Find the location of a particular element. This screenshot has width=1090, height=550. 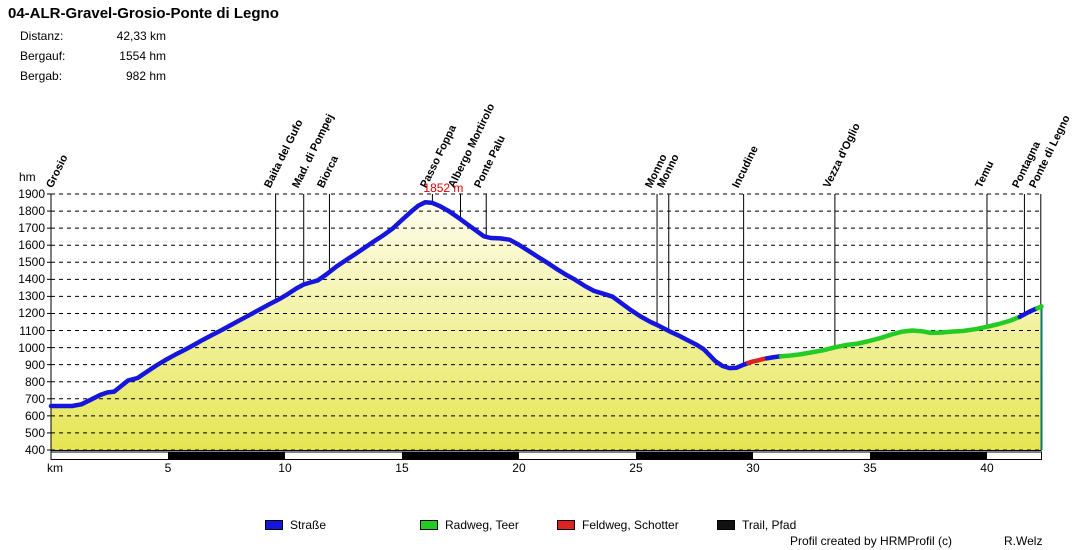

stat-ascent: Bergauf: 1554 hm is located at coordinates (93, 56).